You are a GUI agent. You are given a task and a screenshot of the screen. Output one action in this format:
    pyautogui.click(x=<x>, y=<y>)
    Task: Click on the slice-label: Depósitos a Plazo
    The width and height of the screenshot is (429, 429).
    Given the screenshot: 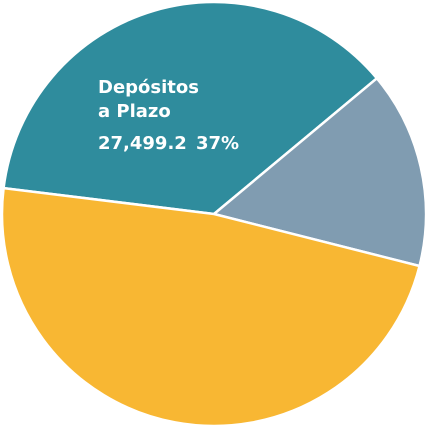 What is the action you would take?
    pyautogui.click(x=148, y=99)
    